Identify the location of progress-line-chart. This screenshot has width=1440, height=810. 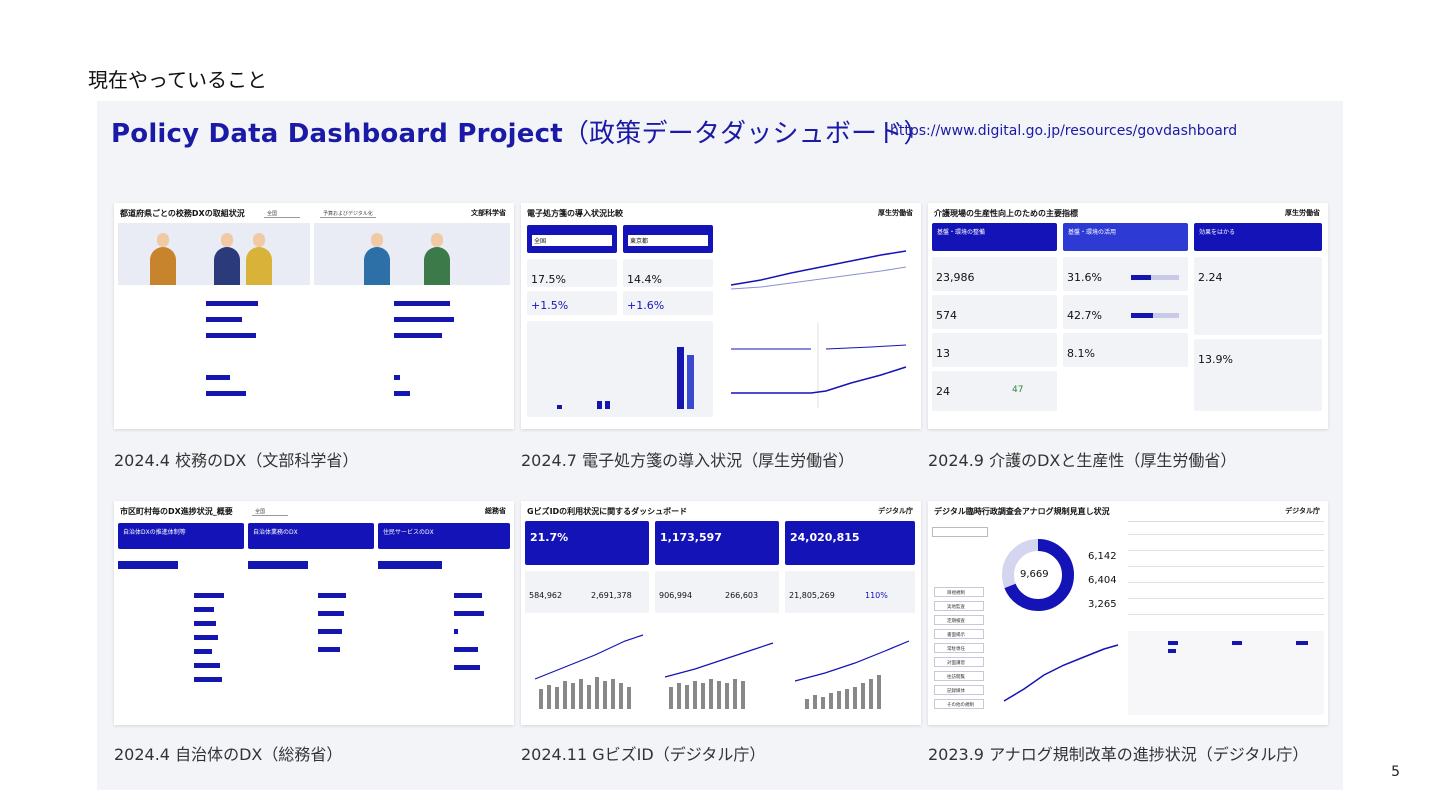
(1061, 673).